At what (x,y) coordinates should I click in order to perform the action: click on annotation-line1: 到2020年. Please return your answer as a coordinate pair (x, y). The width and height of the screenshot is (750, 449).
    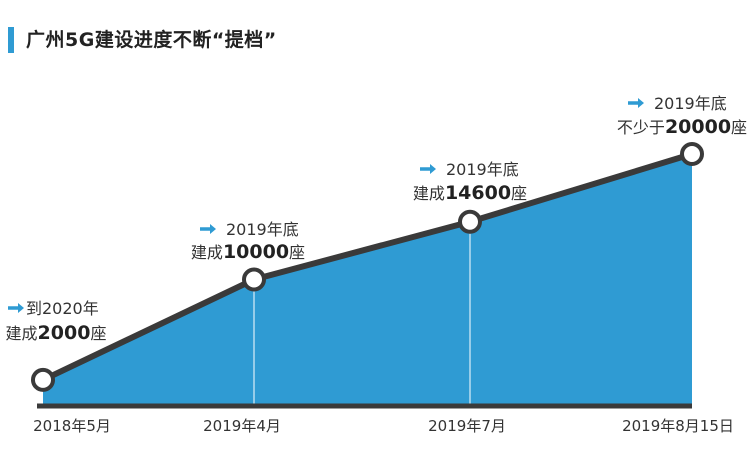
    Looking at the image, I should click on (62, 308).